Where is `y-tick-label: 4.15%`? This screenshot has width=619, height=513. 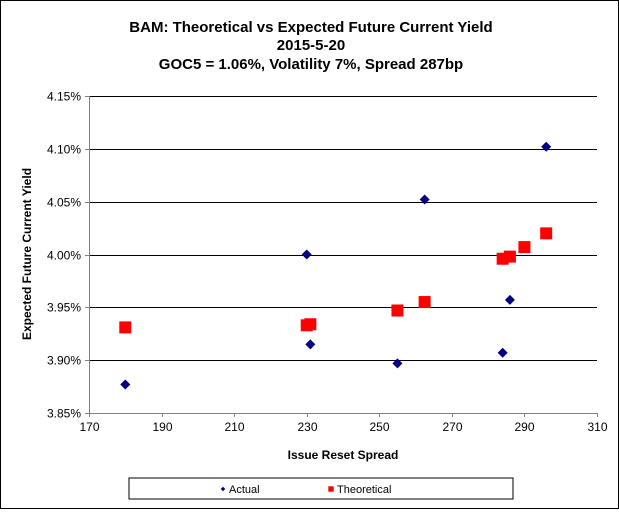
y-tick-label: 4.15% is located at coordinates (64, 97).